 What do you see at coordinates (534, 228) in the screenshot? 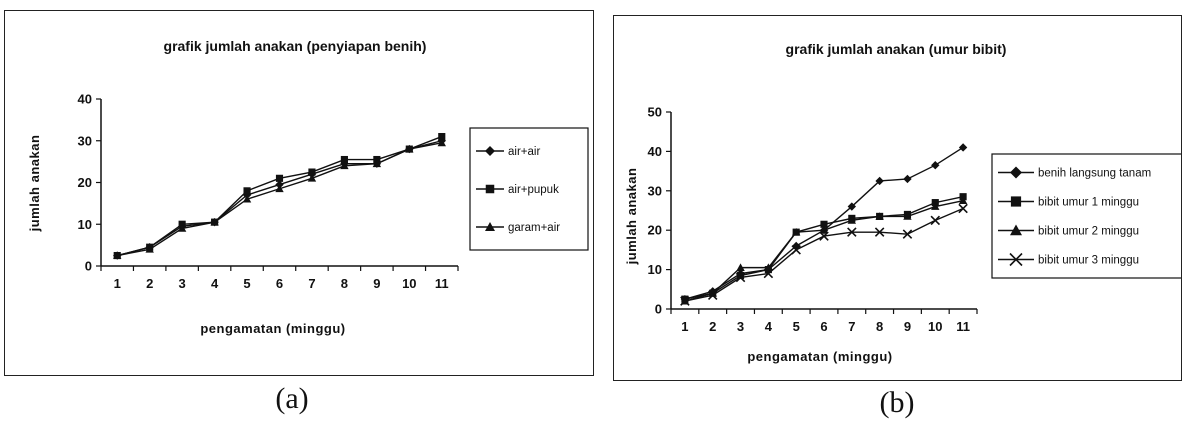
I see `chart-a-legend-label-3: garam+air` at bounding box center [534, 228].